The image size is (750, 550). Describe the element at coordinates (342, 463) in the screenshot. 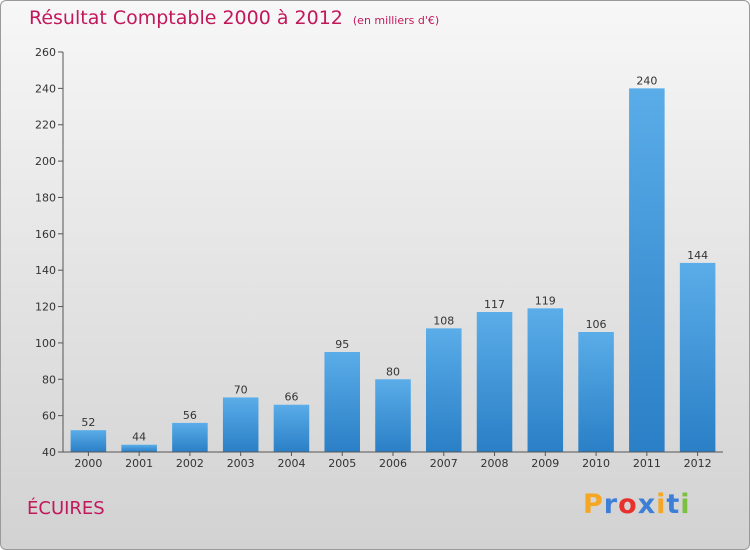

I see `x-tick-label: 2005` at that location.